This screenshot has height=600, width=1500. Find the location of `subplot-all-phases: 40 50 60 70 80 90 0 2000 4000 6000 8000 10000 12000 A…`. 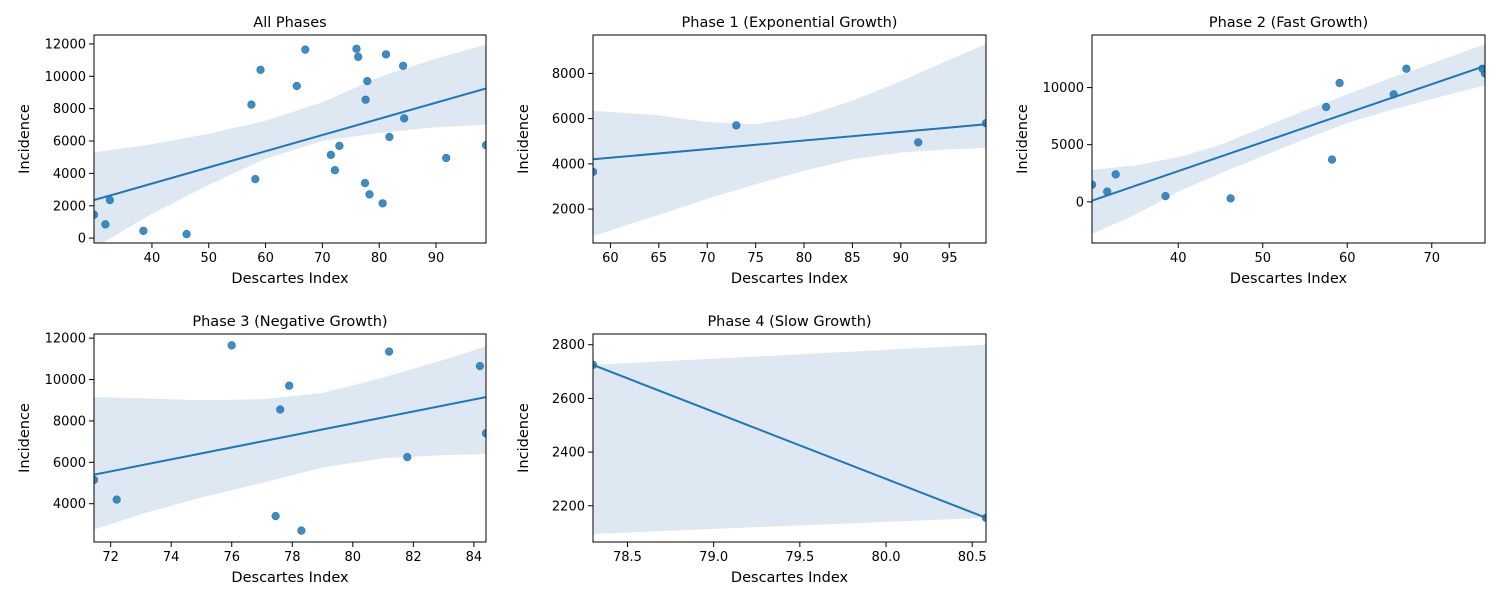

subplot-all-phases: 40 50 60 70 80 90 0 2000 4000 6000 8000 10000 12000 A… is located at coordinates (252, 151).